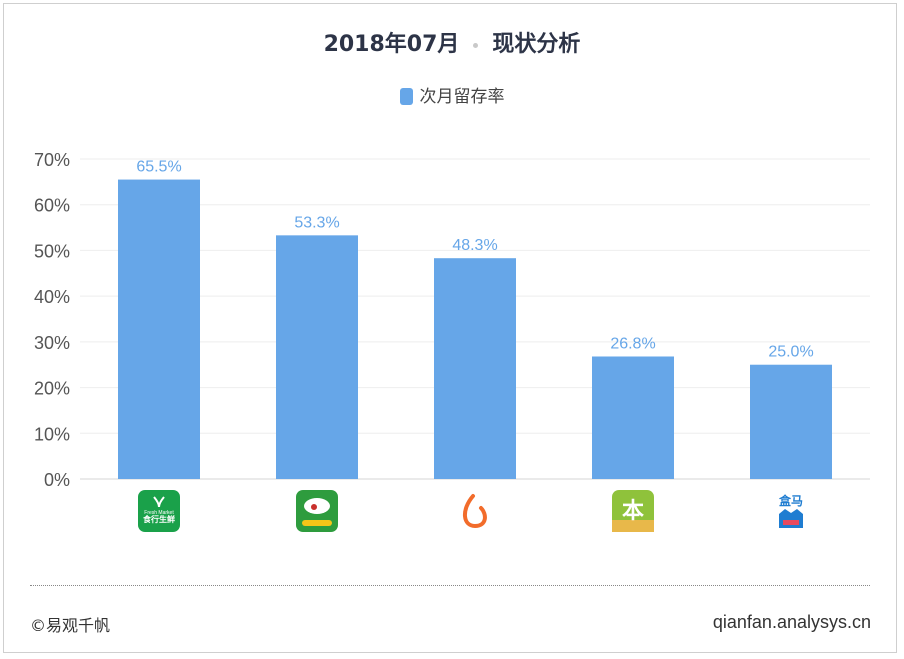 The height and width of the screenshot is (659, 904). I want to click on website-link: qianfan.analysys.cn, so click(791, 622).